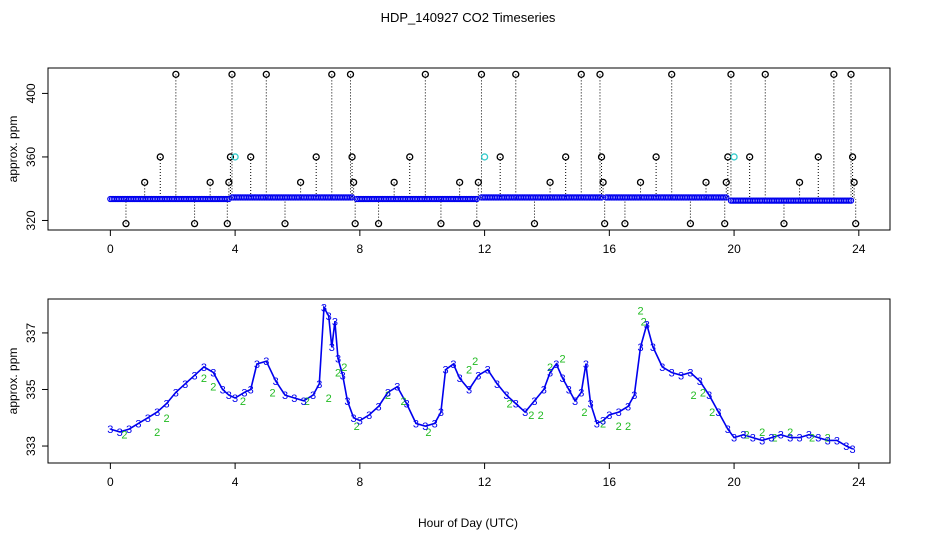  I want to click on bottom-x-tick-label: 4, so click(235, 482).